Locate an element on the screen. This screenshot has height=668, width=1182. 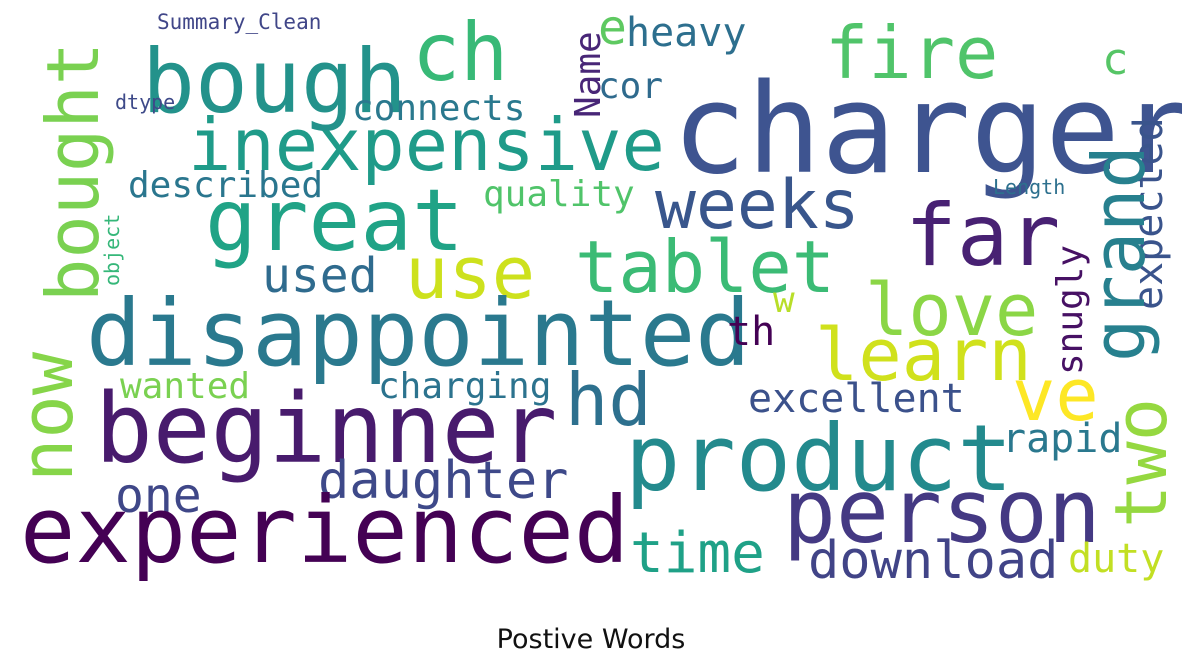
word-download: download is located at coordinates (933, 561).